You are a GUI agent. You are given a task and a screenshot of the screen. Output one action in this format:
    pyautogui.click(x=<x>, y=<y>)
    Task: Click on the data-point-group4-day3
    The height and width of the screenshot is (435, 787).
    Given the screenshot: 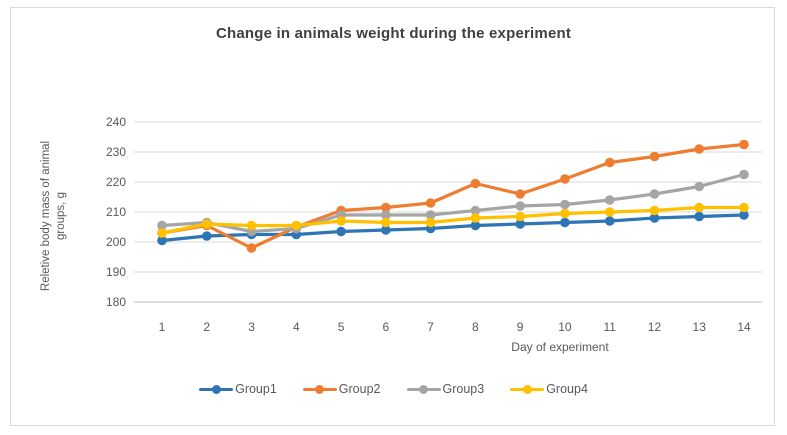 What is the action you would take?
    pyautogui.click(x=251, y=225)
    